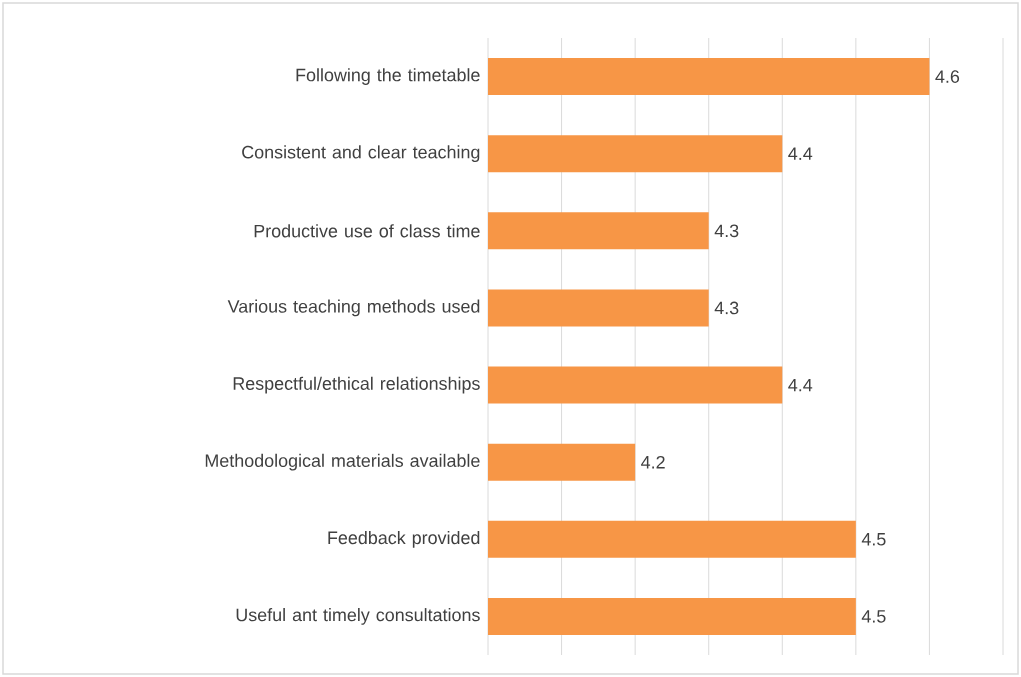 The height and width of the screenshot is (677, 1021). What do you see at coordinates (358, 616) in the screenshot?
I see `y-tick-label: Useful ant timely consultations` at bounding box center [358, 616].